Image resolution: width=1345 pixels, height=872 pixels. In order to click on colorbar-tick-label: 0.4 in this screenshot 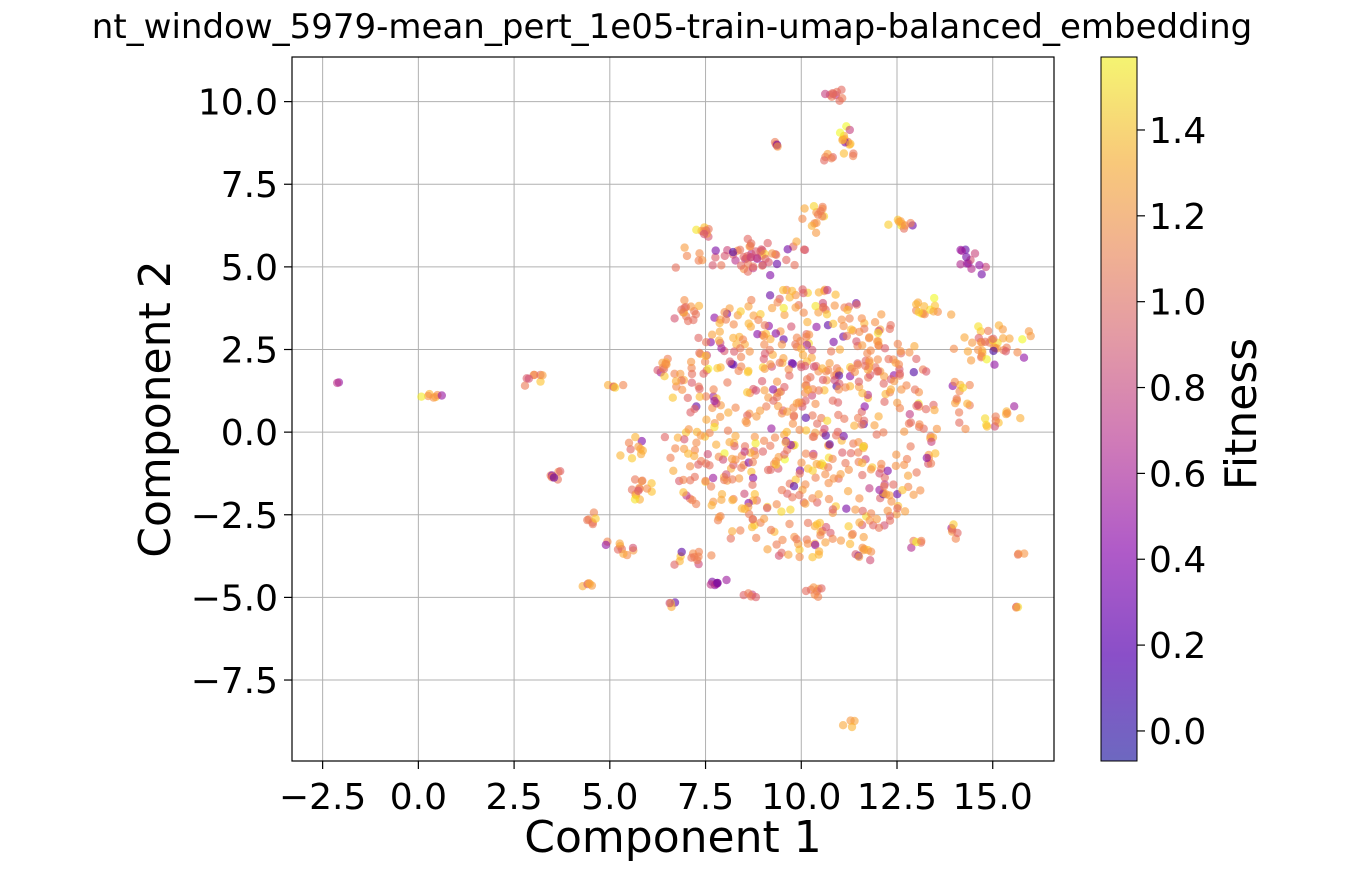, I will do `click(1177, 560)`.